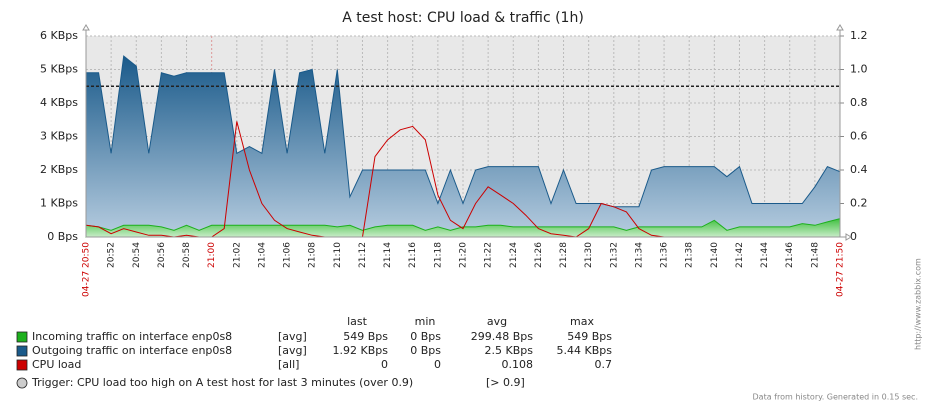 The image size is (926, 406). What do you see at coordinates (338, 255) in the screenshot?
I see `x-tick-label: 21:10` at bounding box center [338, 255].